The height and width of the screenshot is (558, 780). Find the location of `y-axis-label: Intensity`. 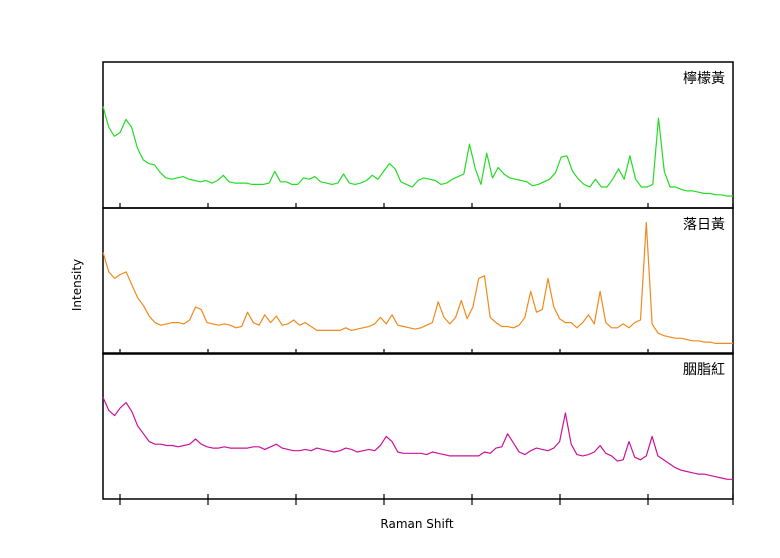

y-axis-label: Intensity is located at coordinates (77, 285).